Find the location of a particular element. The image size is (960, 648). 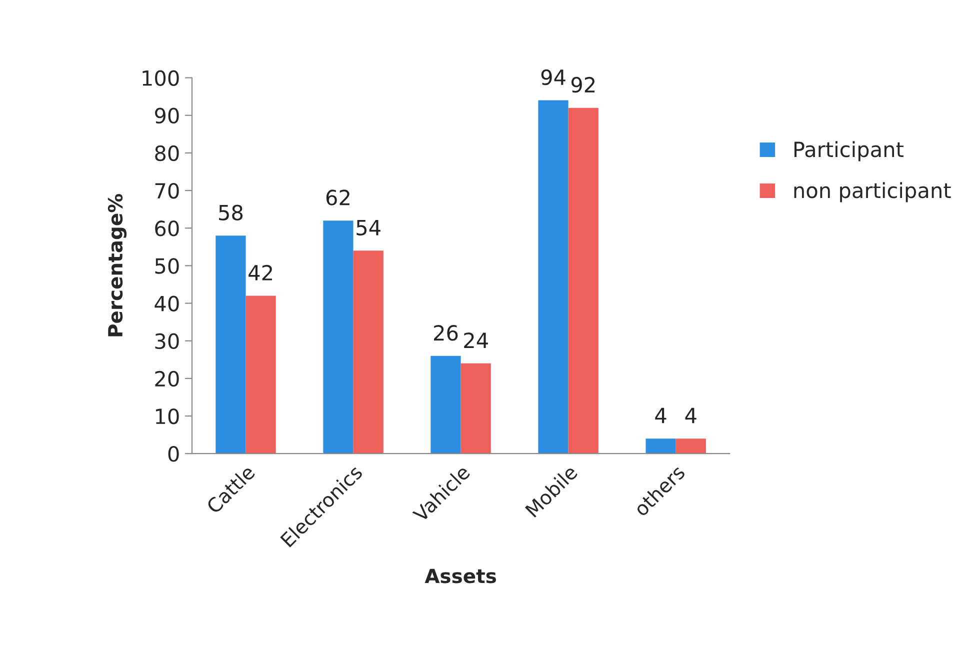

legend-label: Participant is located at coordinates (849, 151).